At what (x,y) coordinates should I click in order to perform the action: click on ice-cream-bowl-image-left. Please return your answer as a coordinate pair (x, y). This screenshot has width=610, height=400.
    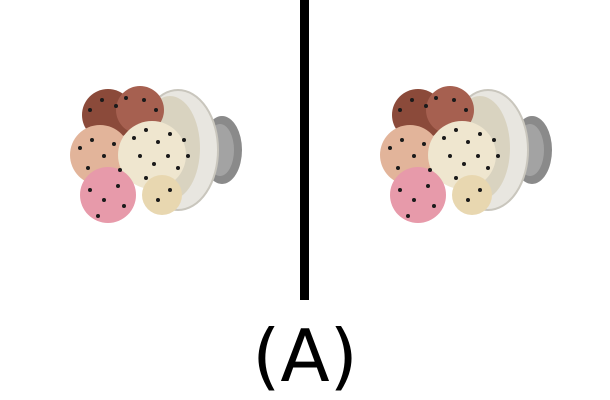
    Looking at the image, I should click on (156, 154).